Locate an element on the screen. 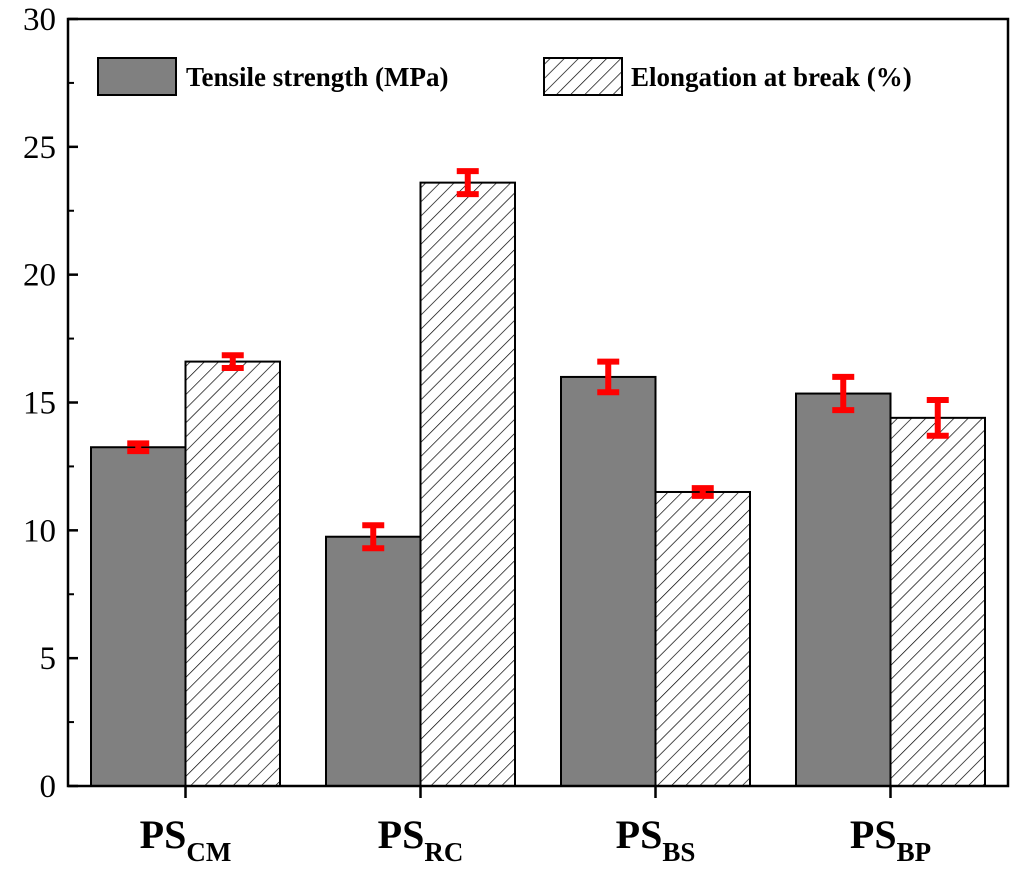 The width and height of the screenshot is (1018, 871). bar-elongation-bs is located at coordinates (702, 638).